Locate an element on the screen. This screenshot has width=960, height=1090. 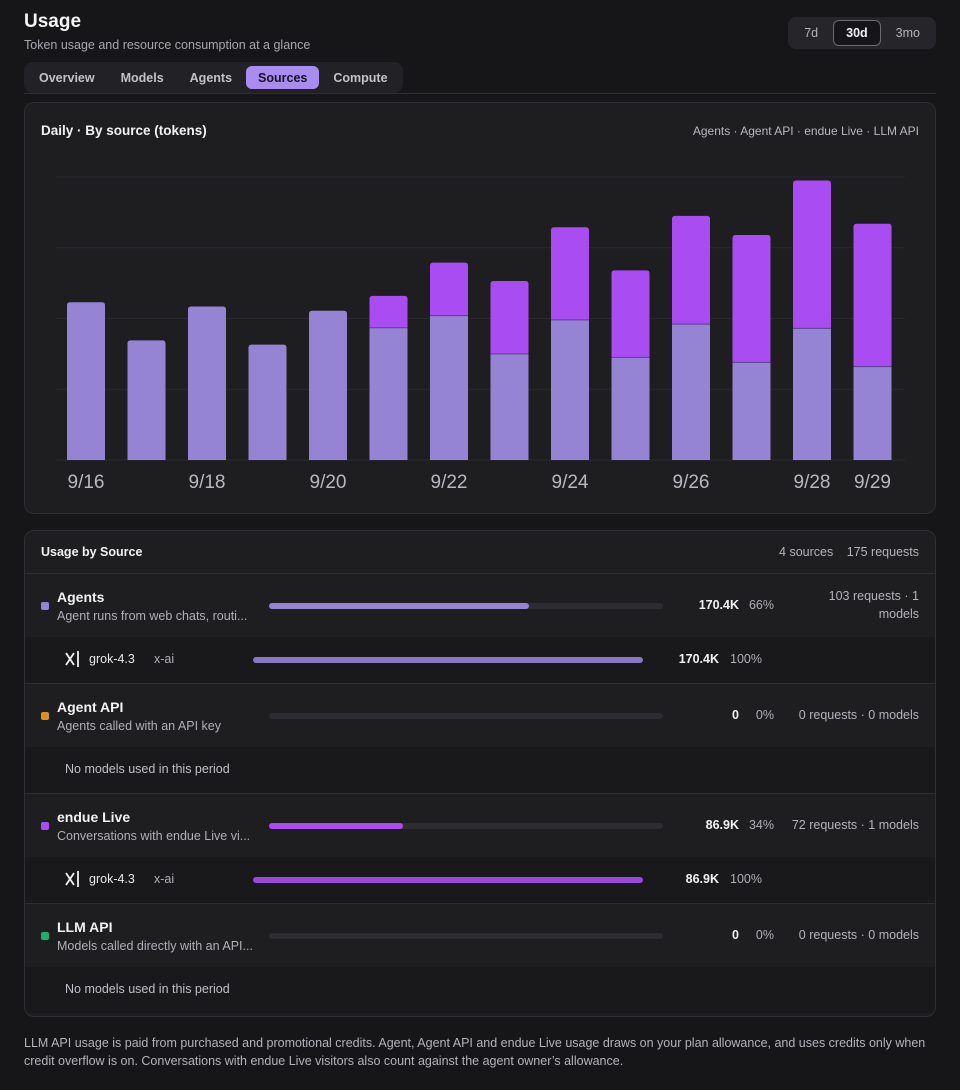
source-tokens: 86.9K is located at coordinates (722, 825).